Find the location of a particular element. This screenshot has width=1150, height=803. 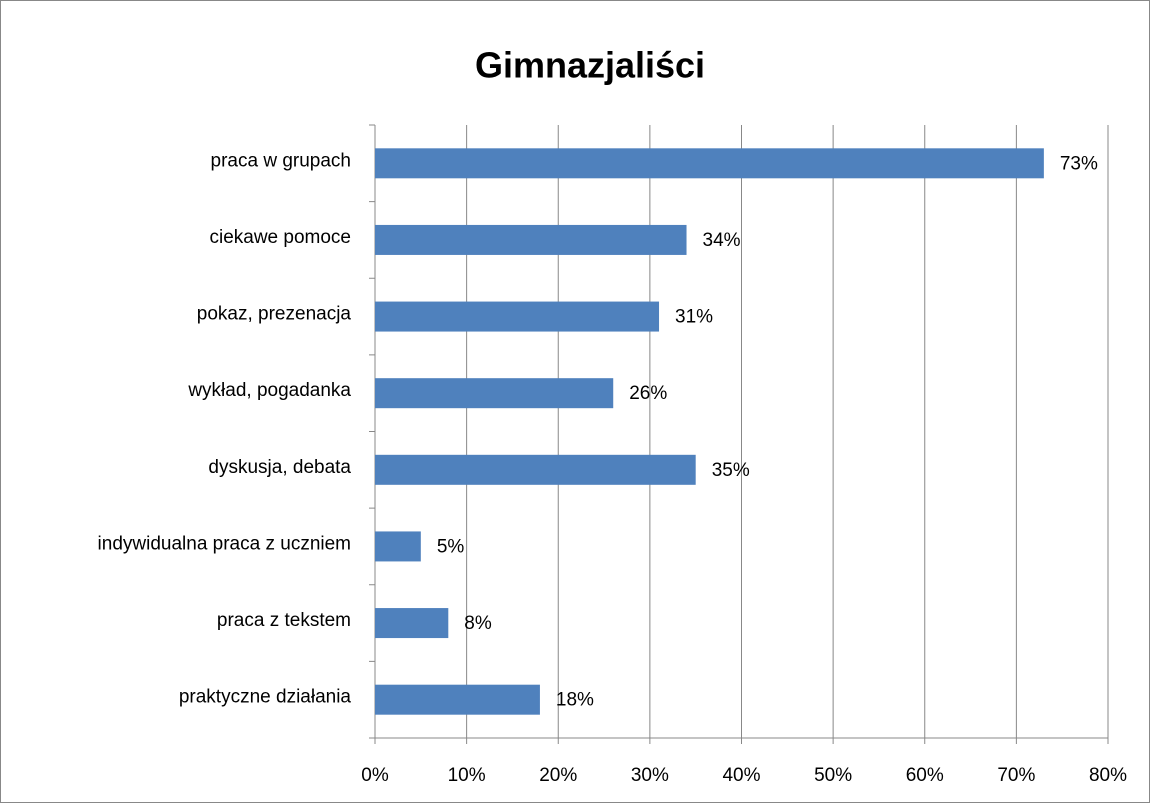

x-tick-label: 70% is located at coordinates (1016, 775).